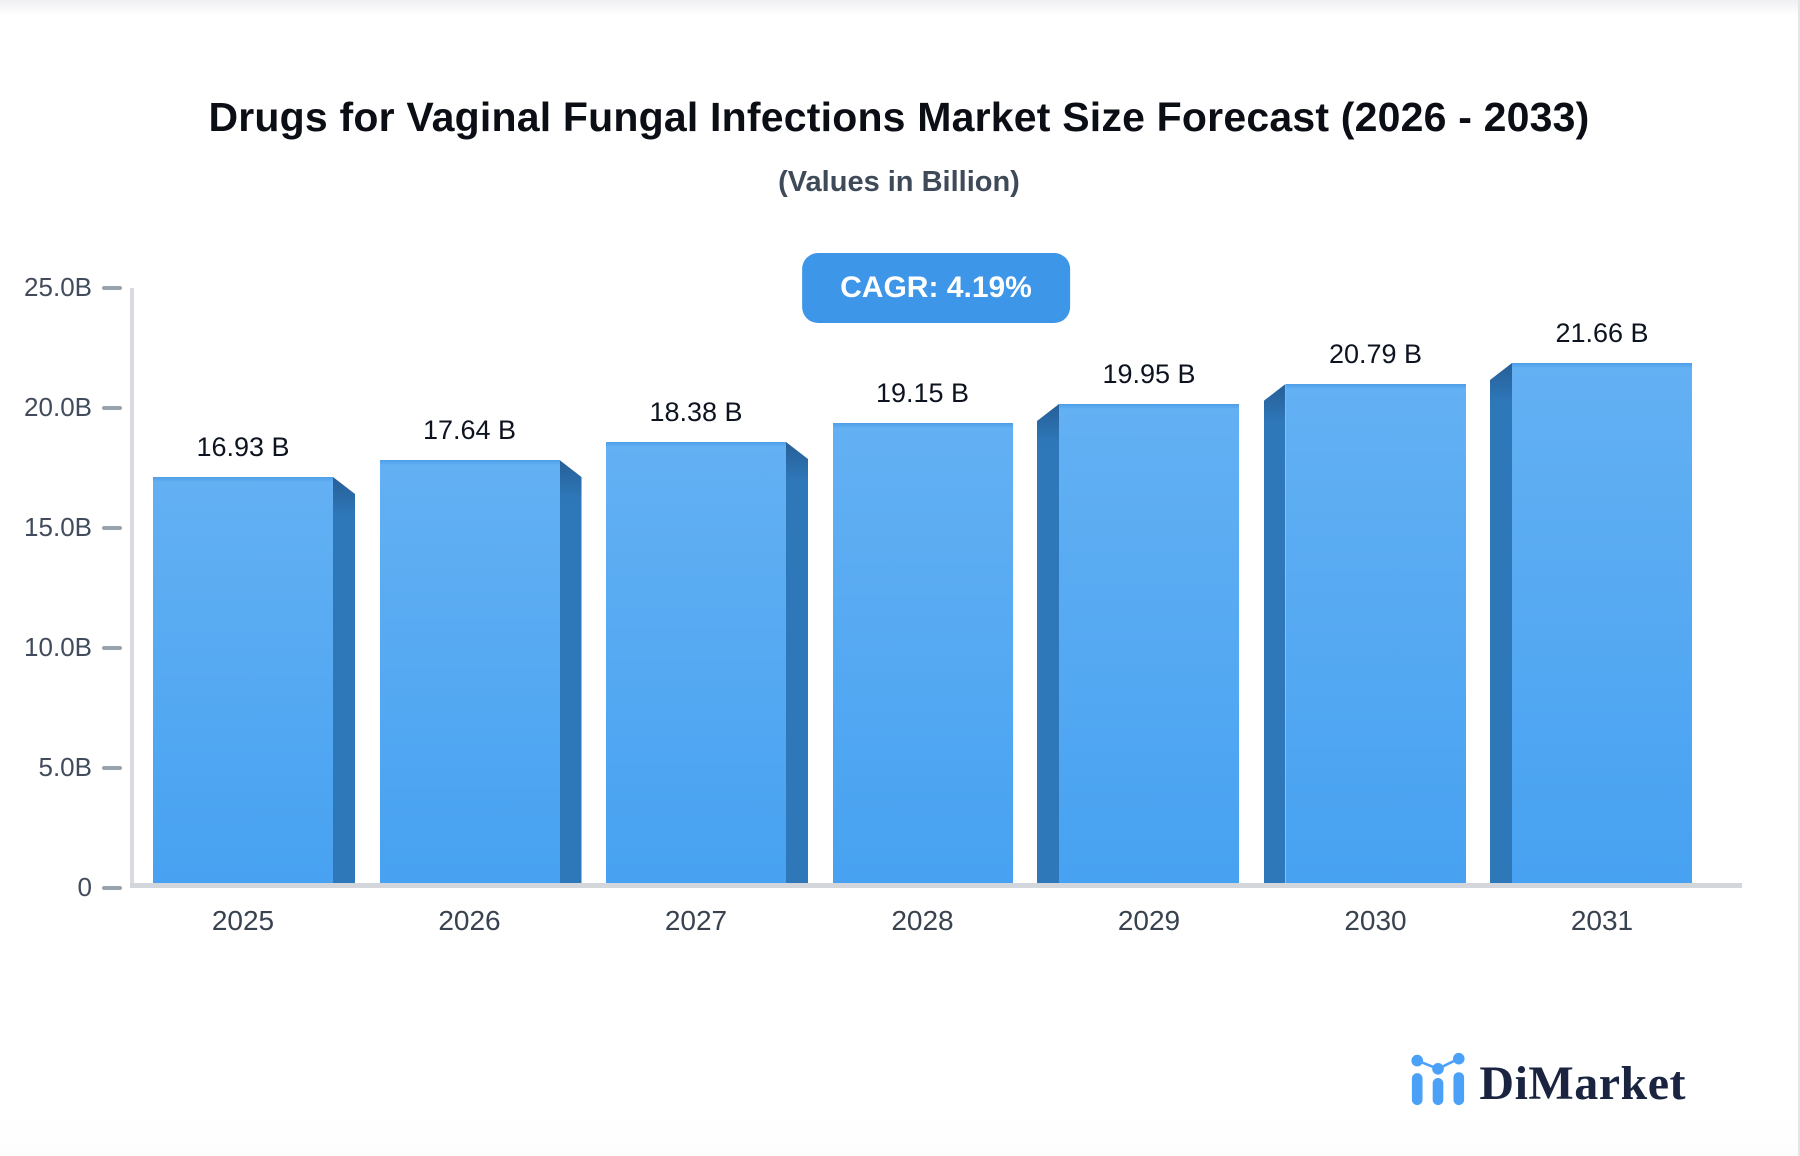  I want to click on x-axis-category-label: 2028, so click(922, 920).